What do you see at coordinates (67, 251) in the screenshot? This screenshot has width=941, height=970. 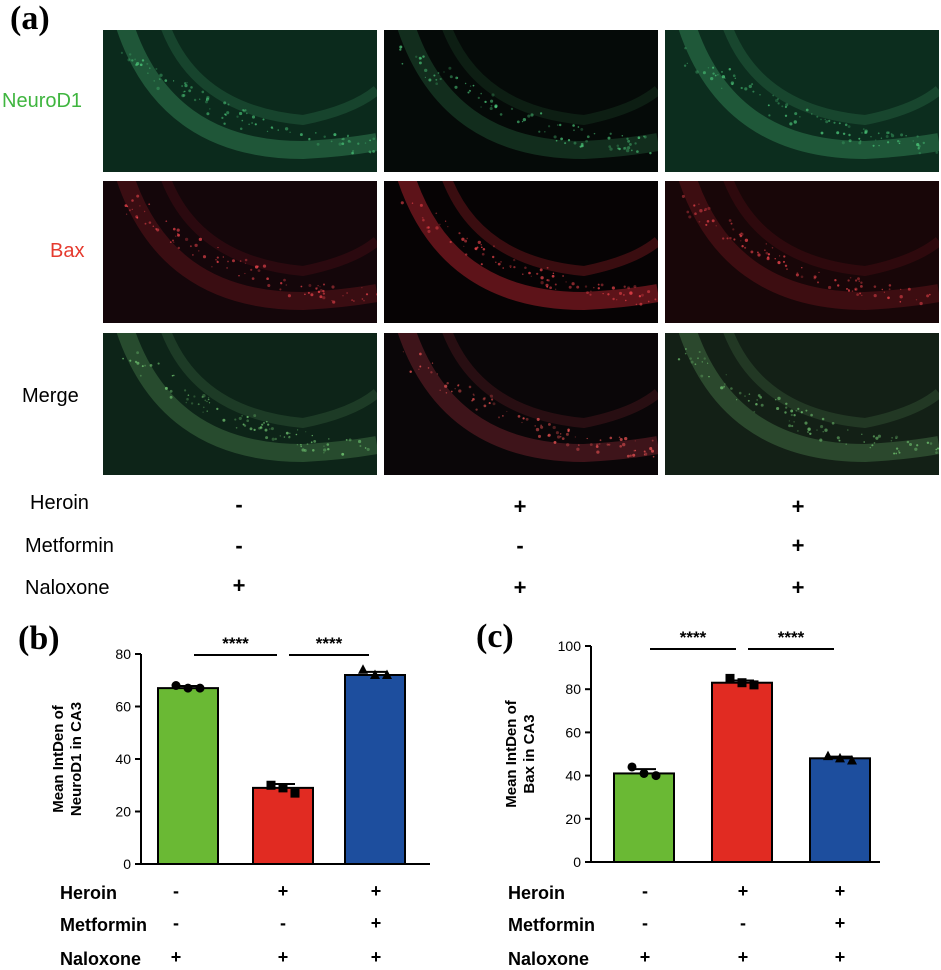 I see `row-label-bax: Bax` at bounding box center [67, 251].